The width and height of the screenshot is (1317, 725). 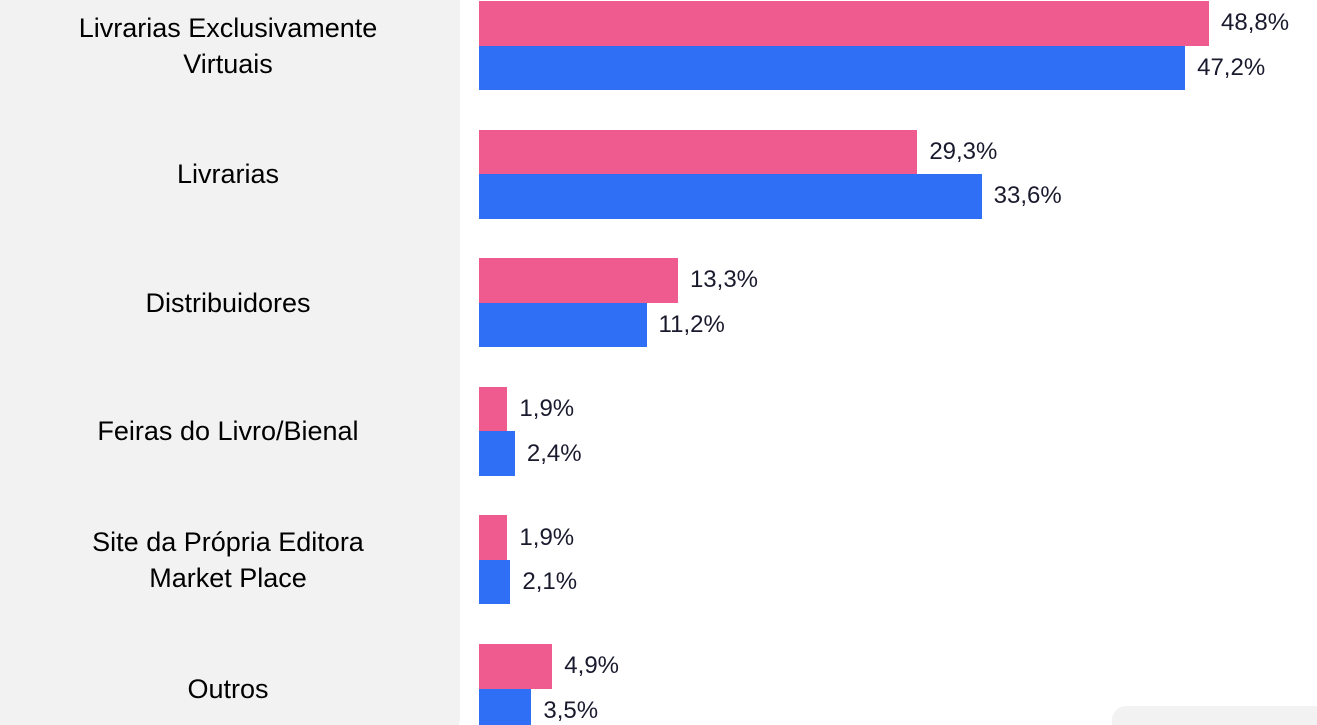 What do you see at coordinates (1027, 196) in the screenshot?
I see `value-label: 33,6%` at bounding box center [1027, 196].